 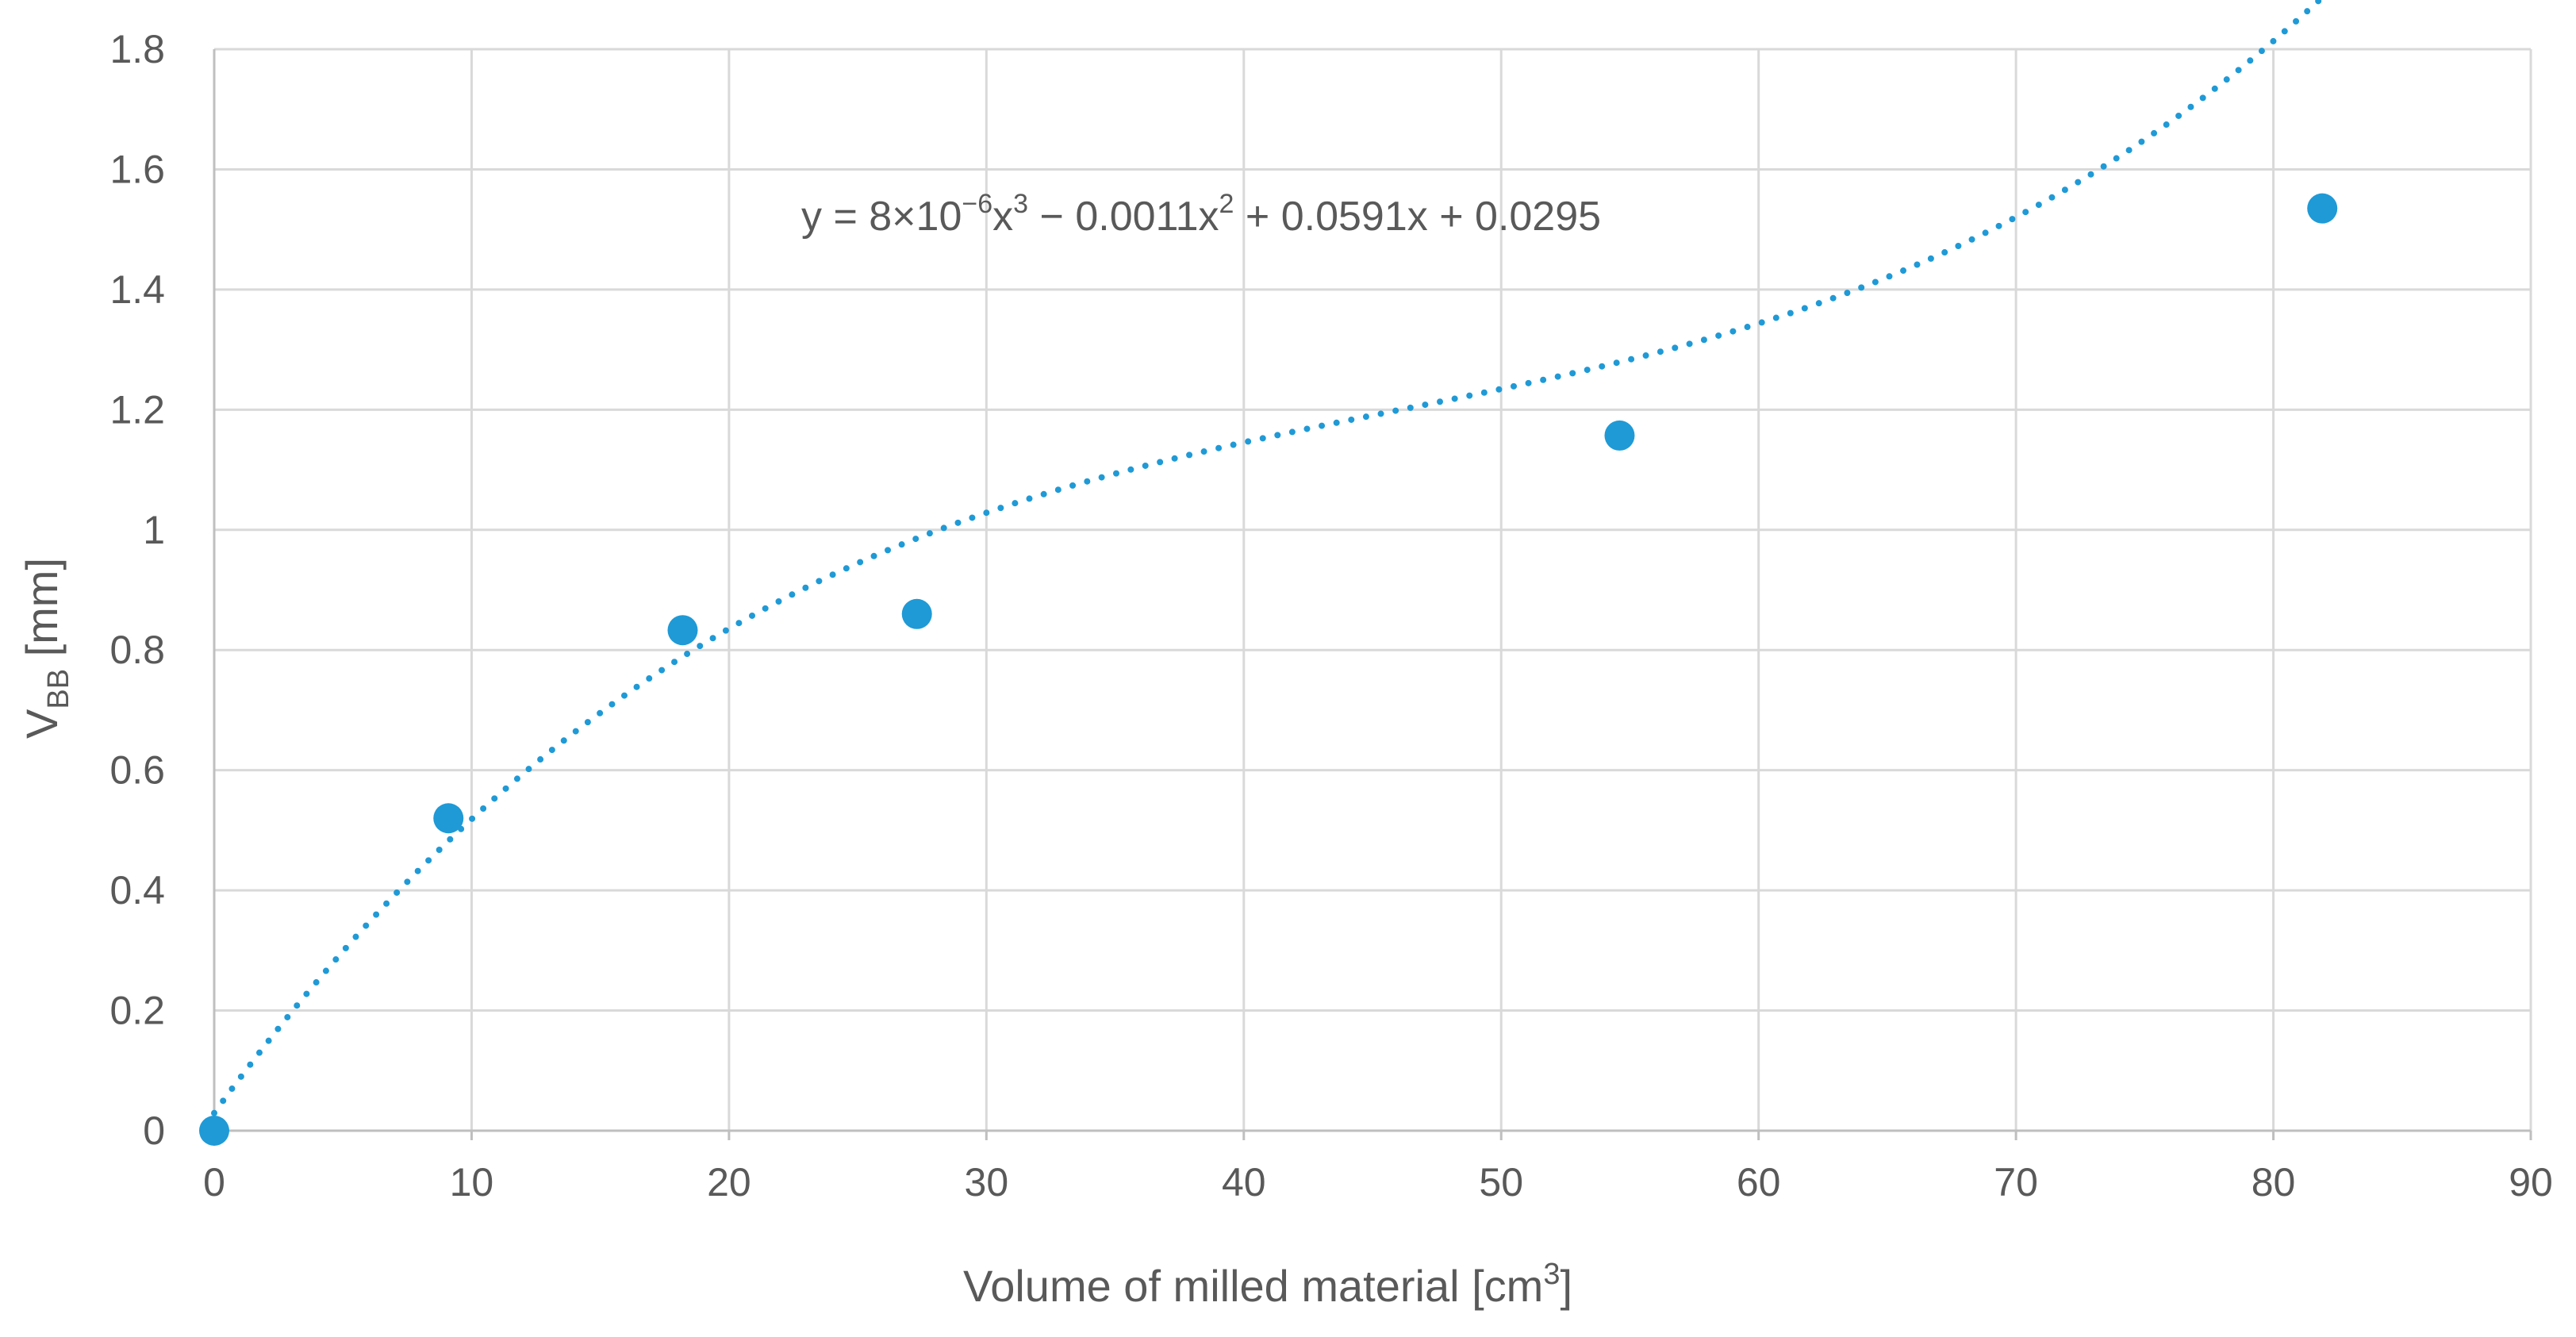 What do you see at coordinates (137, 169) in the screenshot?
I see `y-tick-label-1.6: 1.6` at bounding box center [137, 169].